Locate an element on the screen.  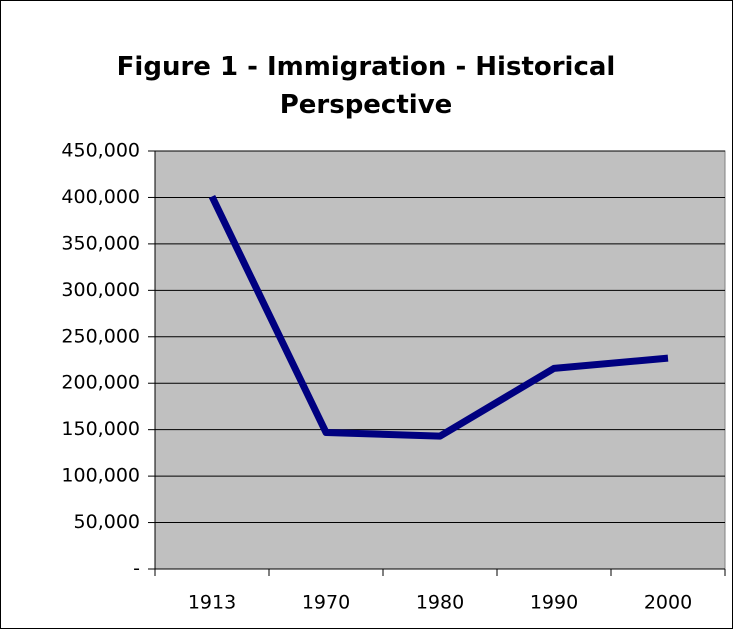
y-tick-label: 450,000 is located at coordinates (100, 151).